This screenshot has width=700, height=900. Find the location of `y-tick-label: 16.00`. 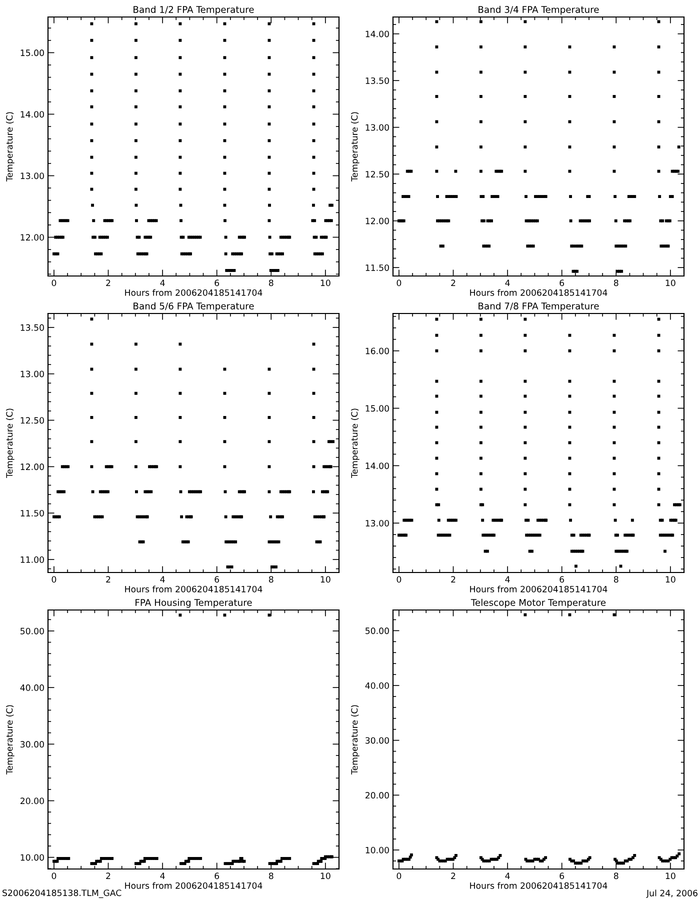

y-tick-label: 16.00 is located at coordinates (377, 351).